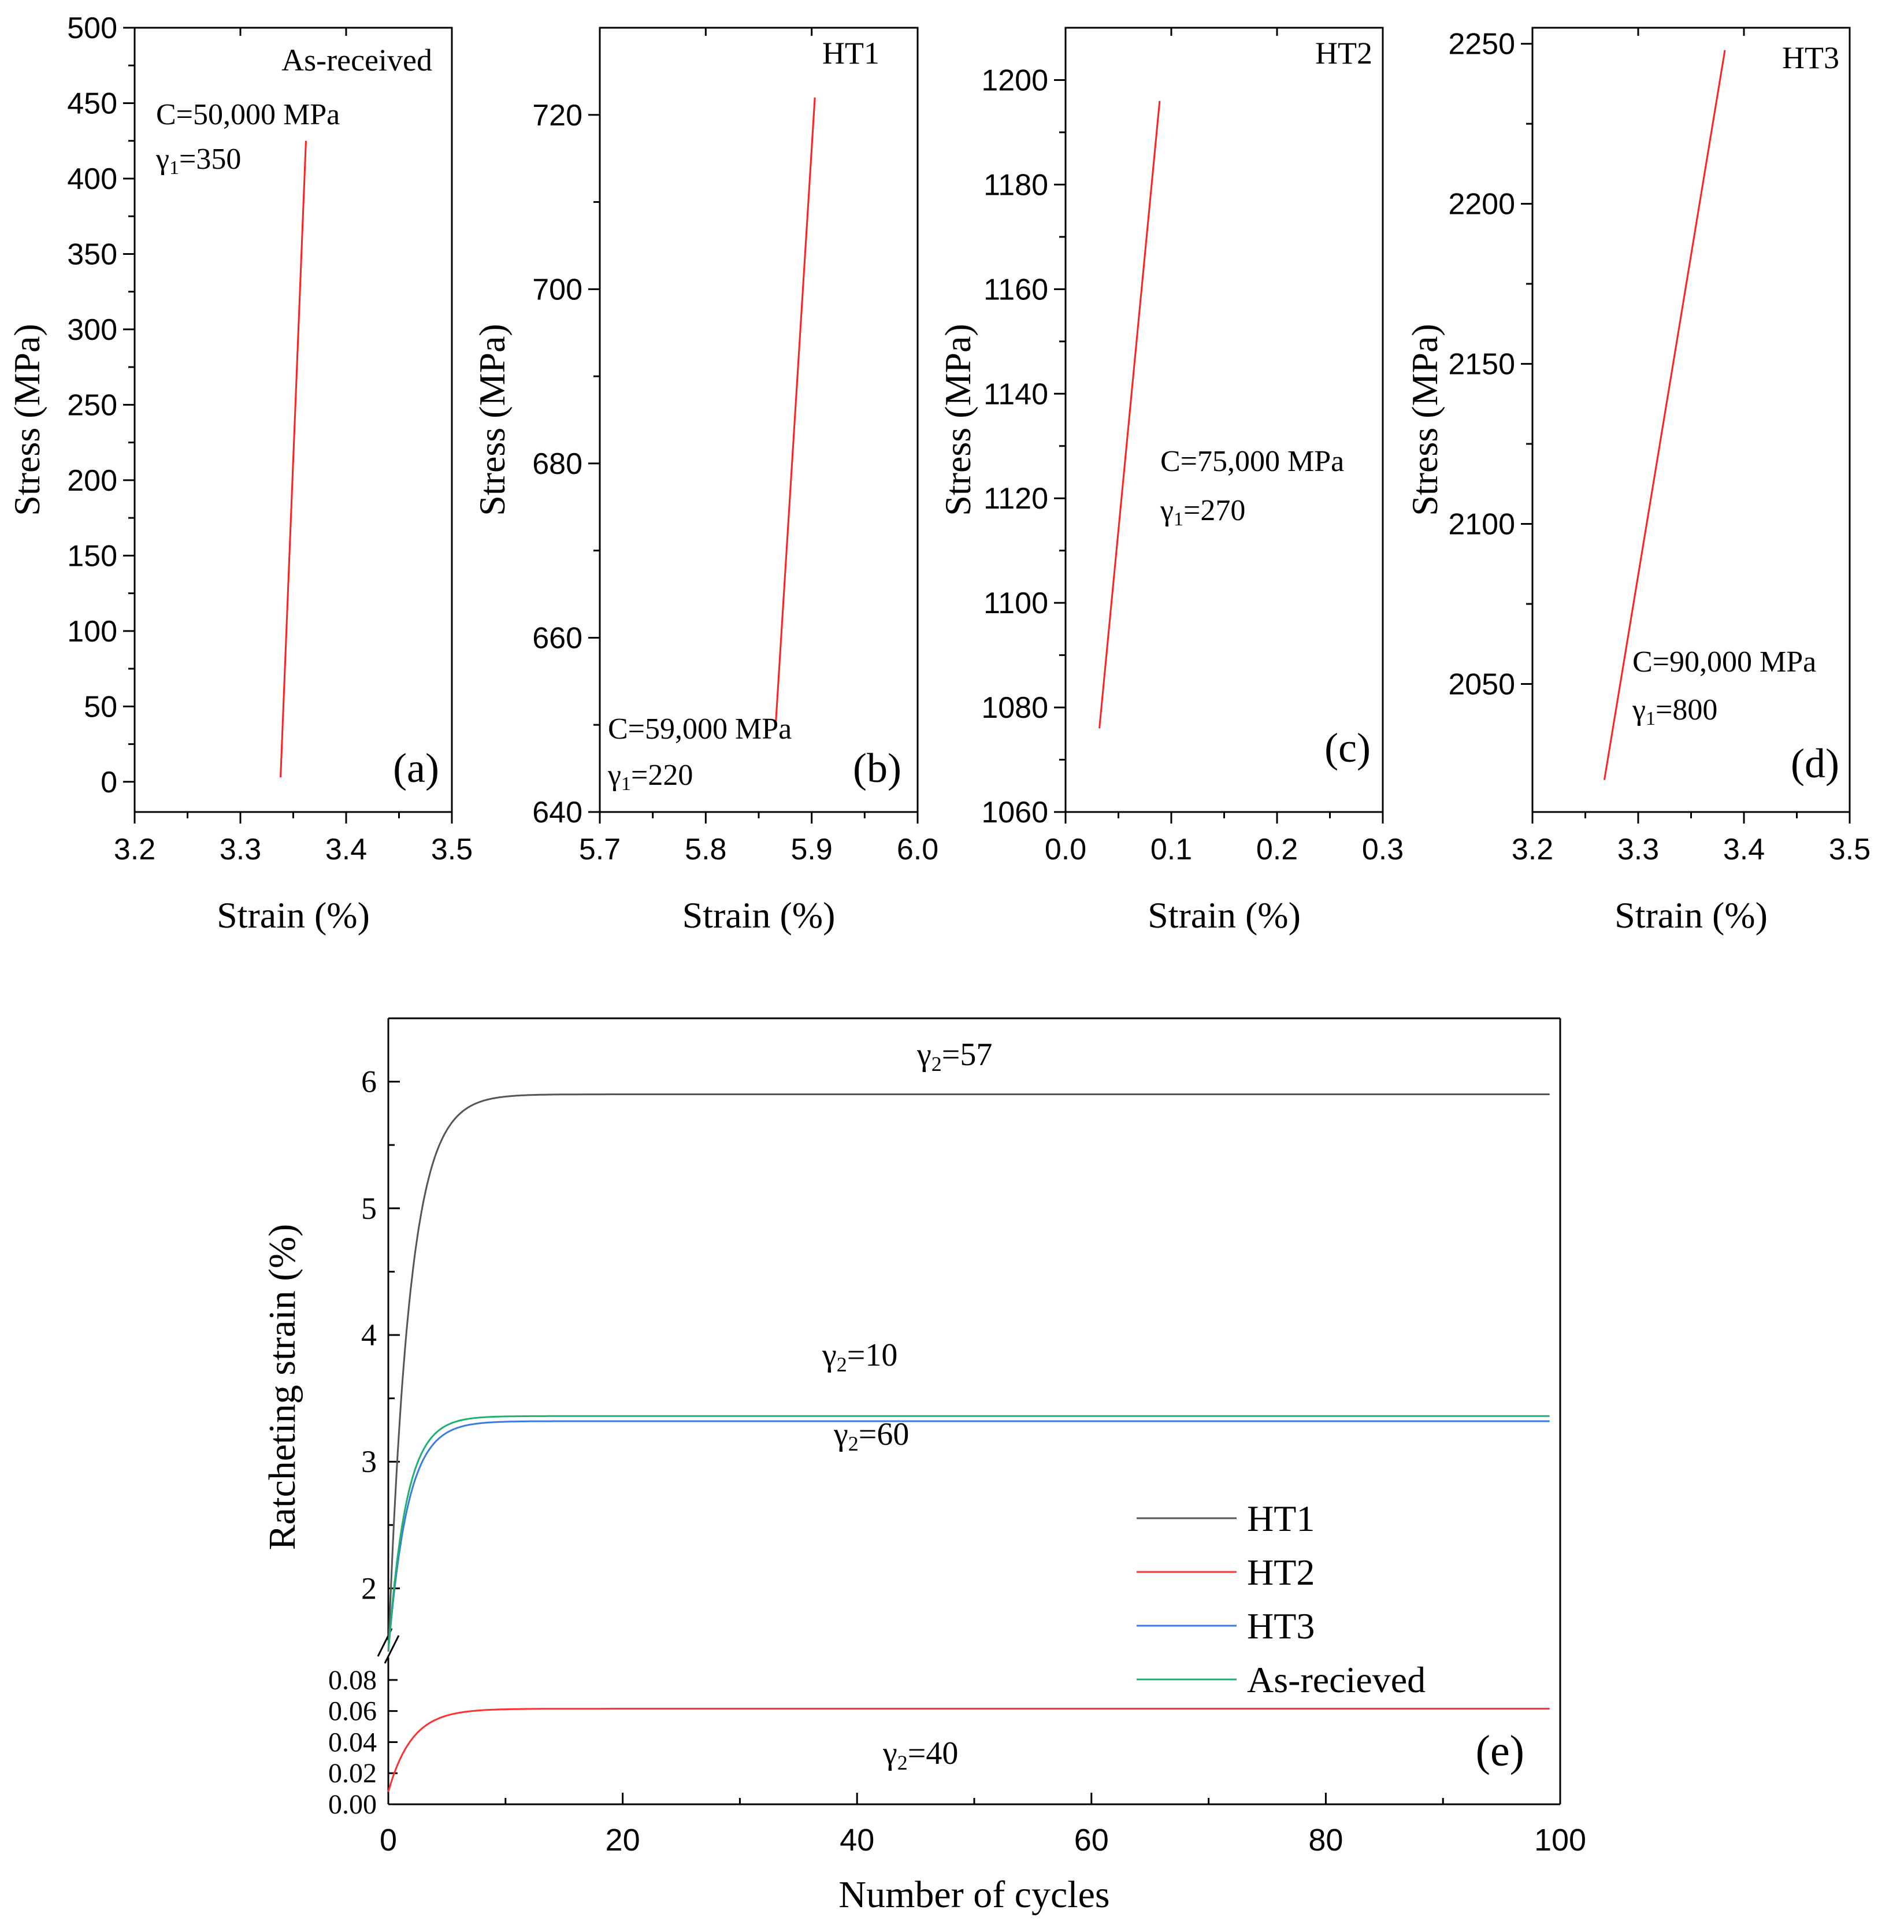 The height and width of the screenshot is (1932, 1904). I want to click on y-tick-label: 3, so click(369, 1461).